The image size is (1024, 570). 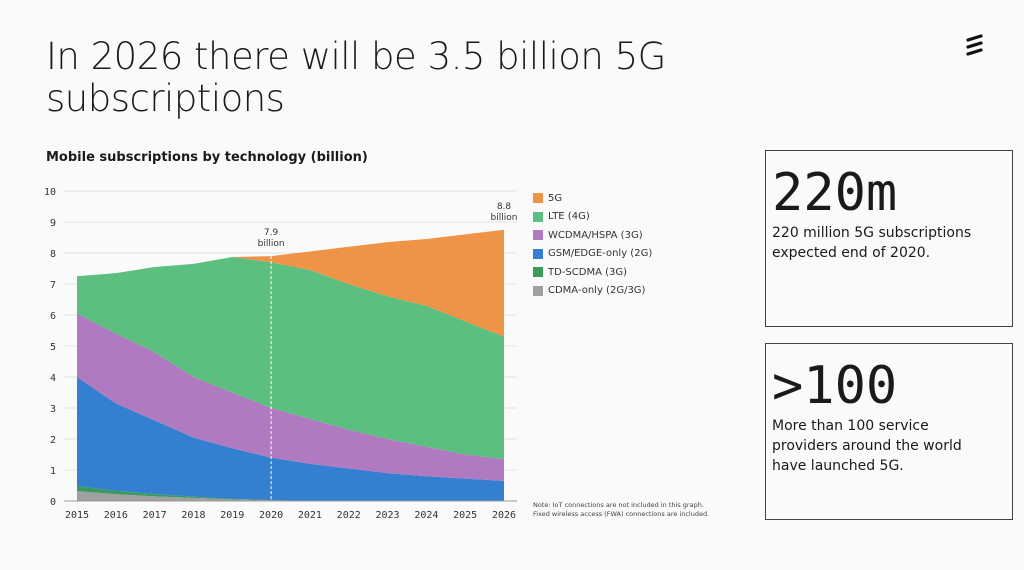 I want to click on legend-label: 5G, so click(x=555, y=198).